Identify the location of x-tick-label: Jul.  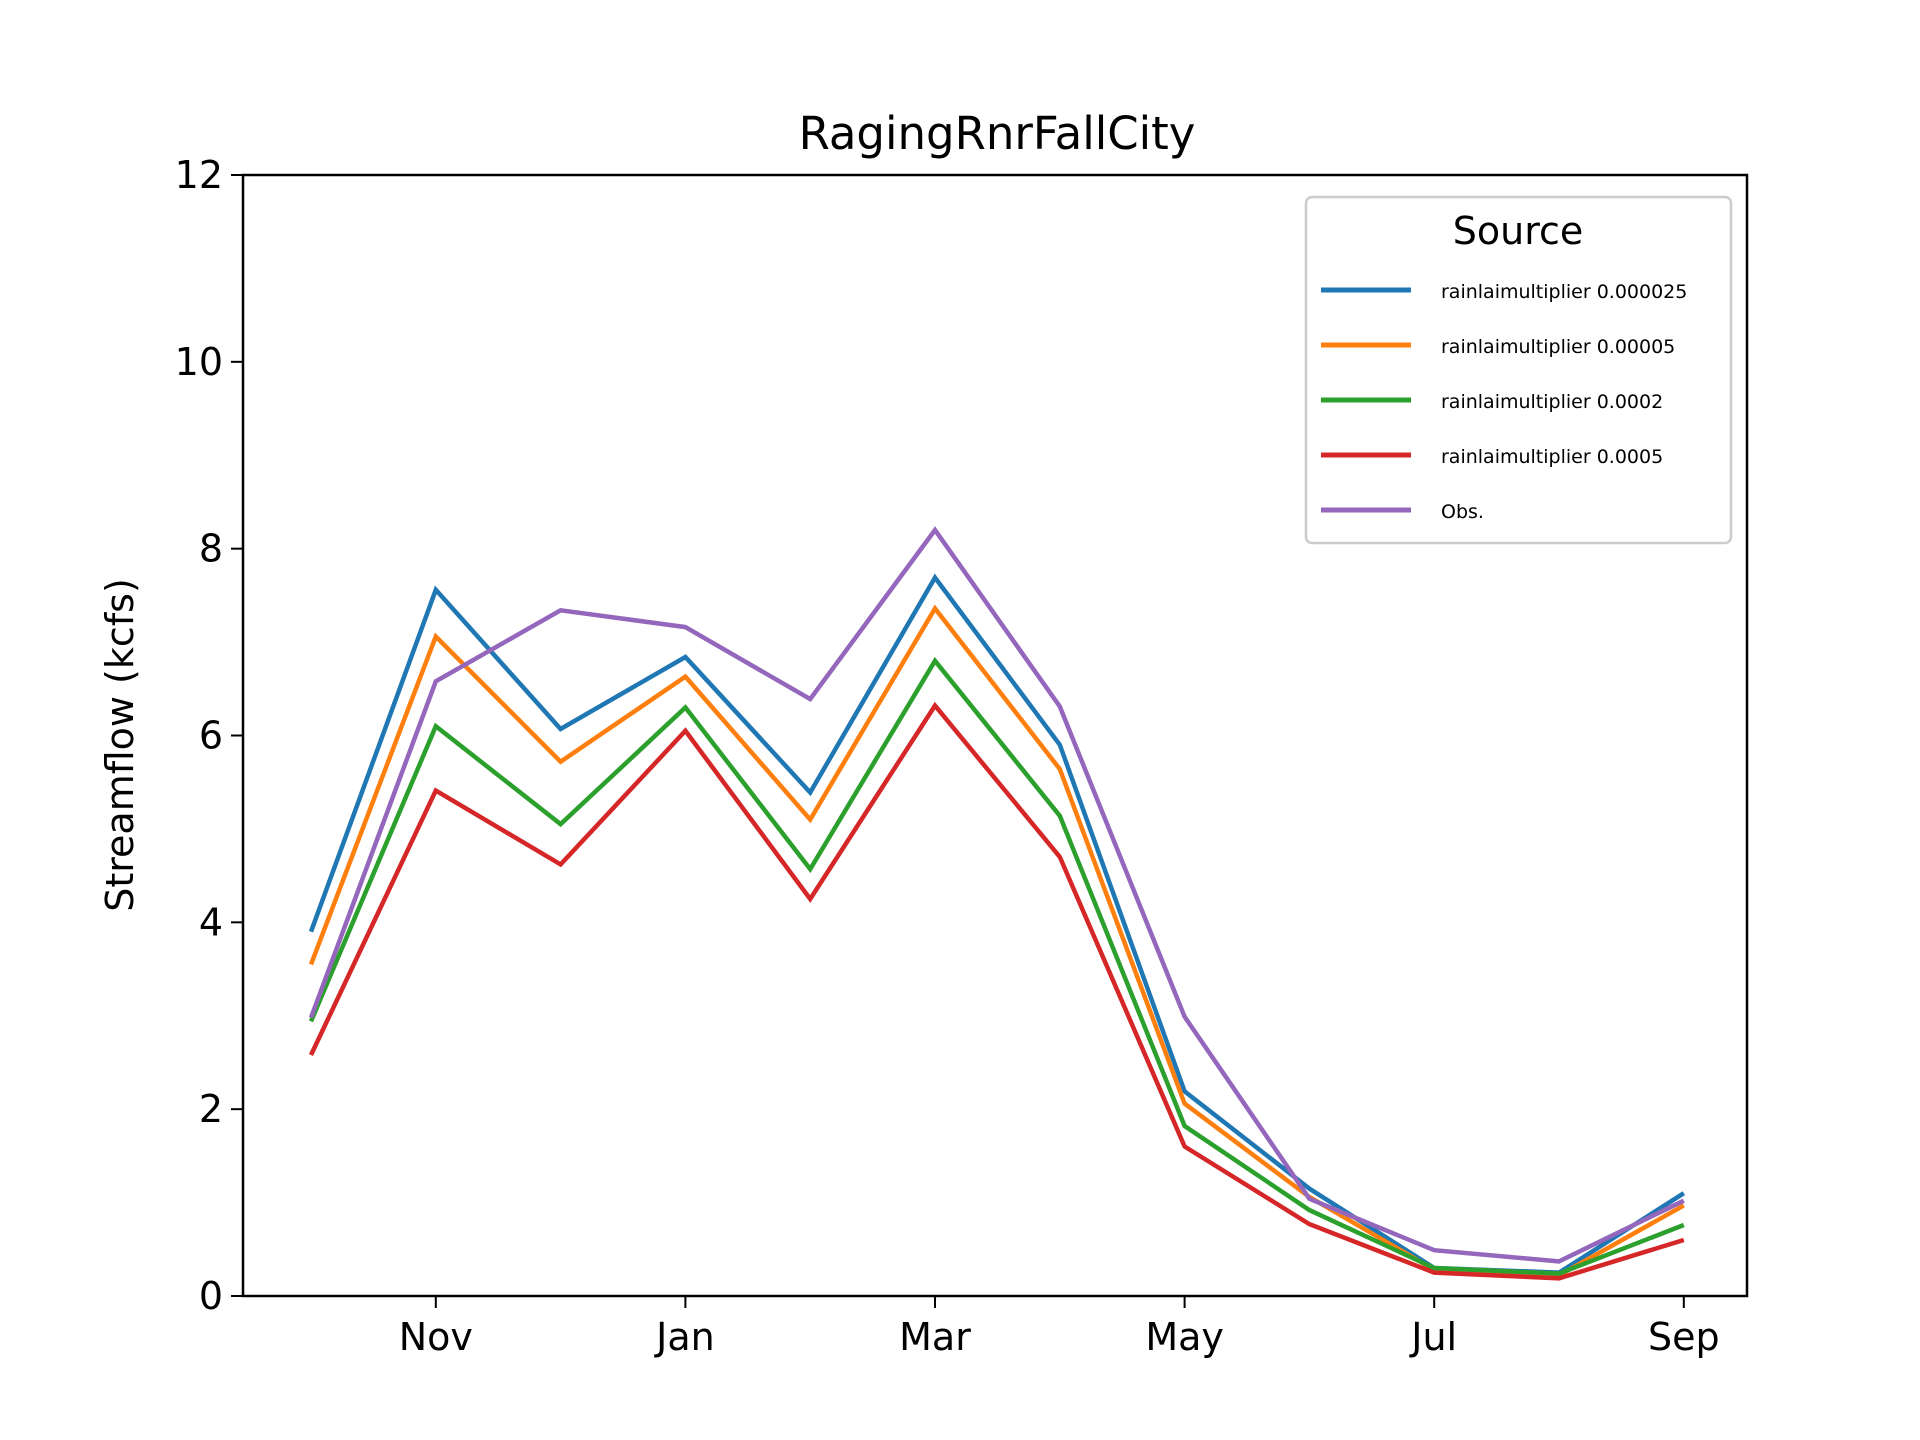
(1433, 1337).